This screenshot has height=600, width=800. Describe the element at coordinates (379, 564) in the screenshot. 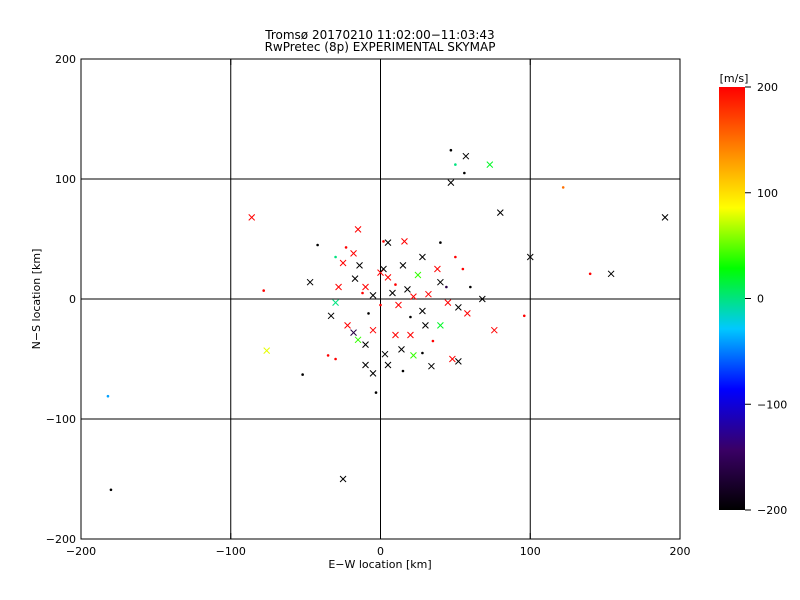

I see `x-axis-label: E−W location [km]` at that location.